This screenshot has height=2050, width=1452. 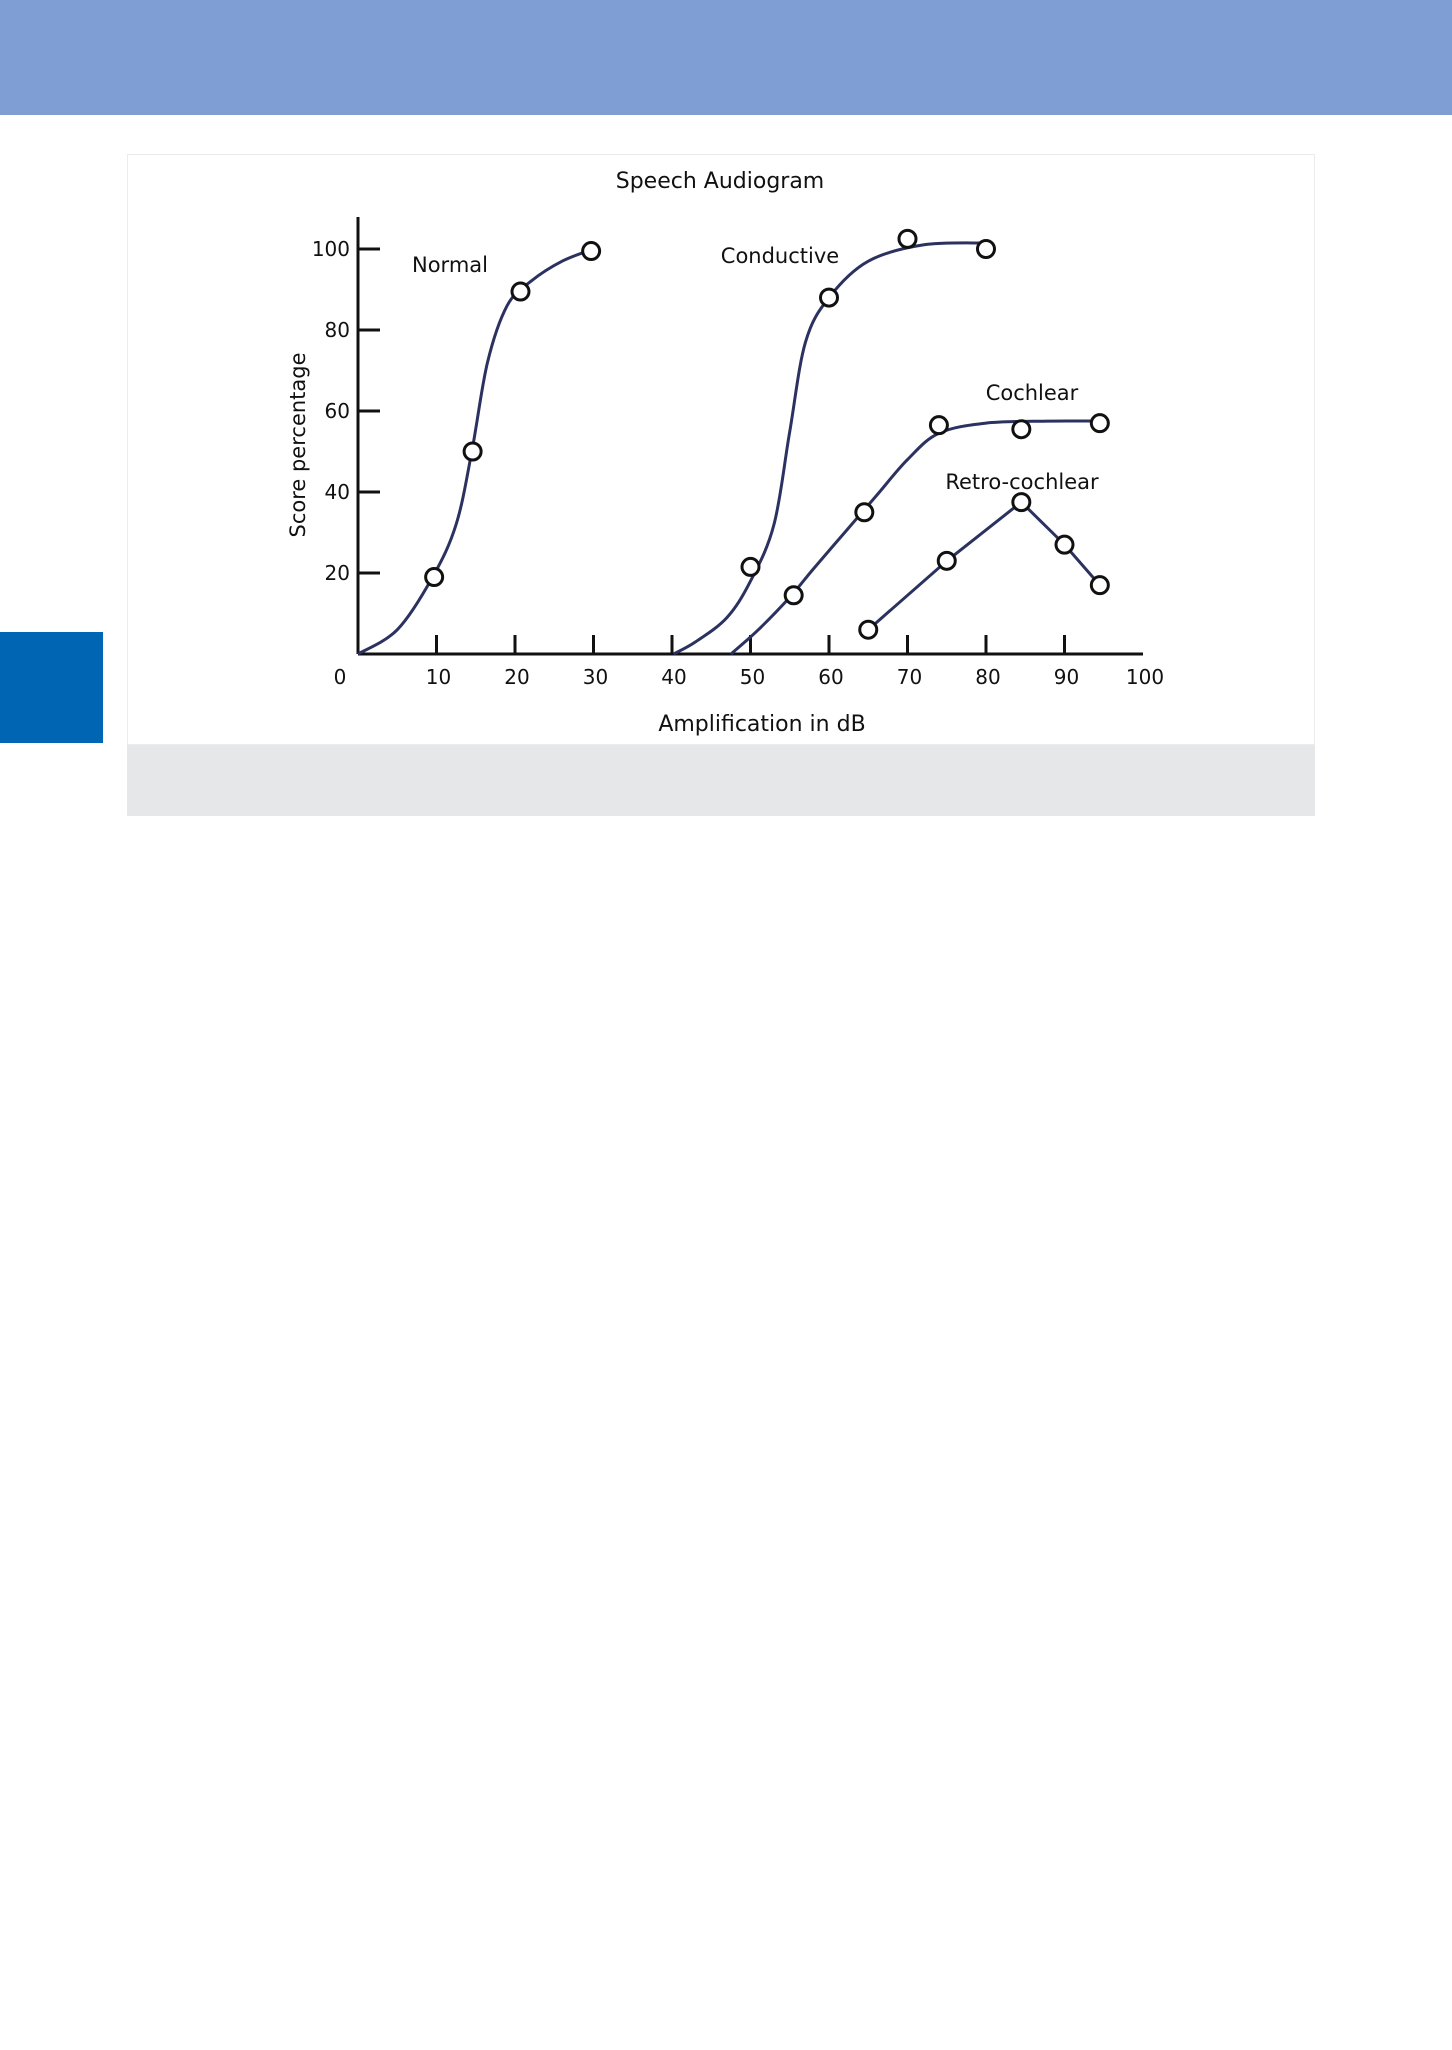 I want to click on curve-normal, so click(x=476, y=451).